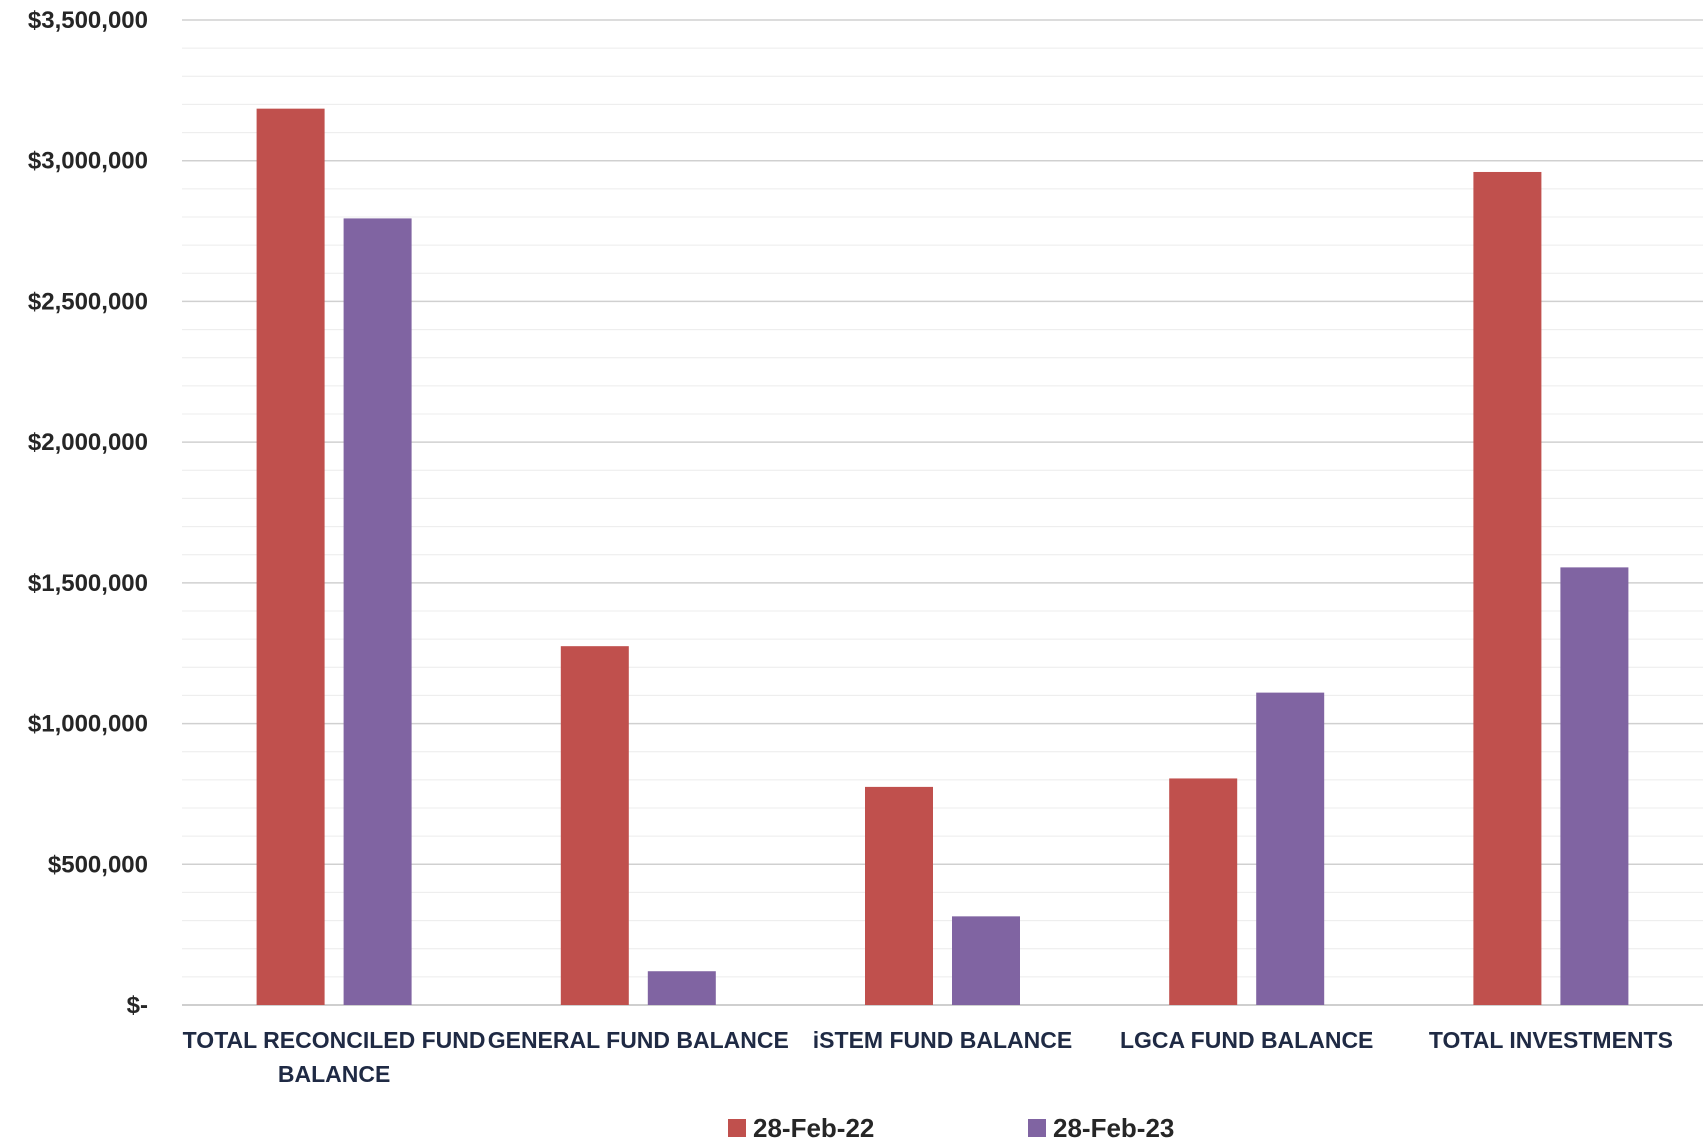 Image resolution: width=1703 pixels, height=1143 pixels. What do you see at coordinates (88, 583) in the screenshot?
I see `y-tick-label: $1,500,000` at bounding box center [88, 583].